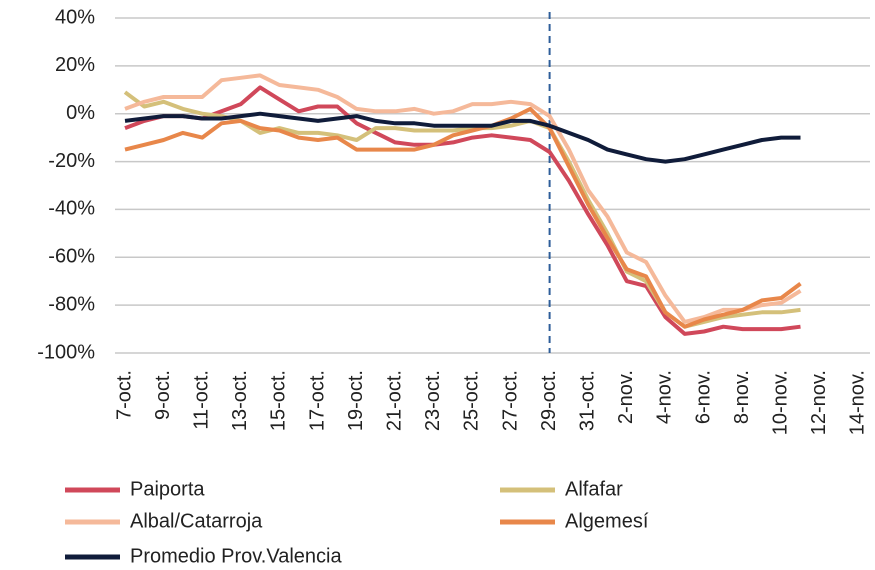 Image resolution: width=875 pixels, height=570 pixels. Describe the element at coordinates (626, 397) in the screenshot. I see `x-tick-label: 2-nov.` at that location.